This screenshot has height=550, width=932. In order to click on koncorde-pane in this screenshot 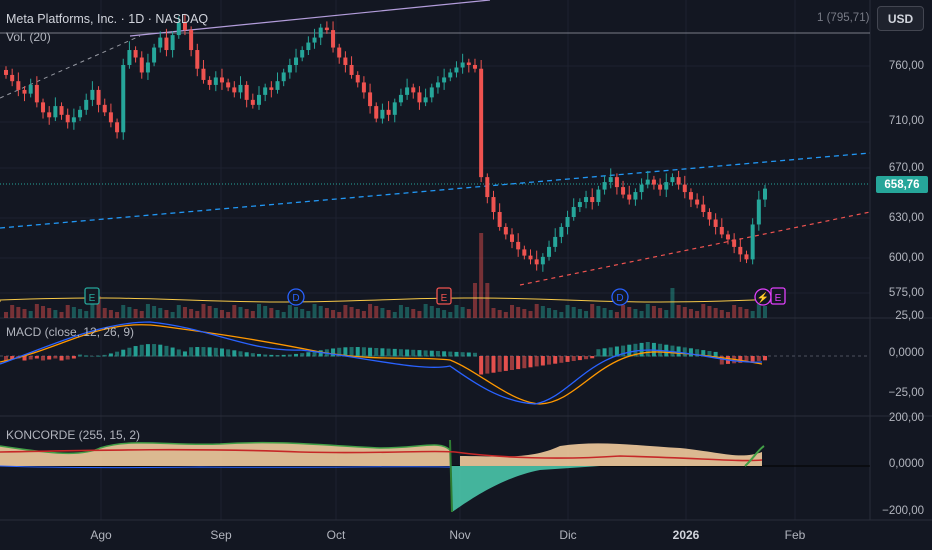, I will do `click(435, 476)`.